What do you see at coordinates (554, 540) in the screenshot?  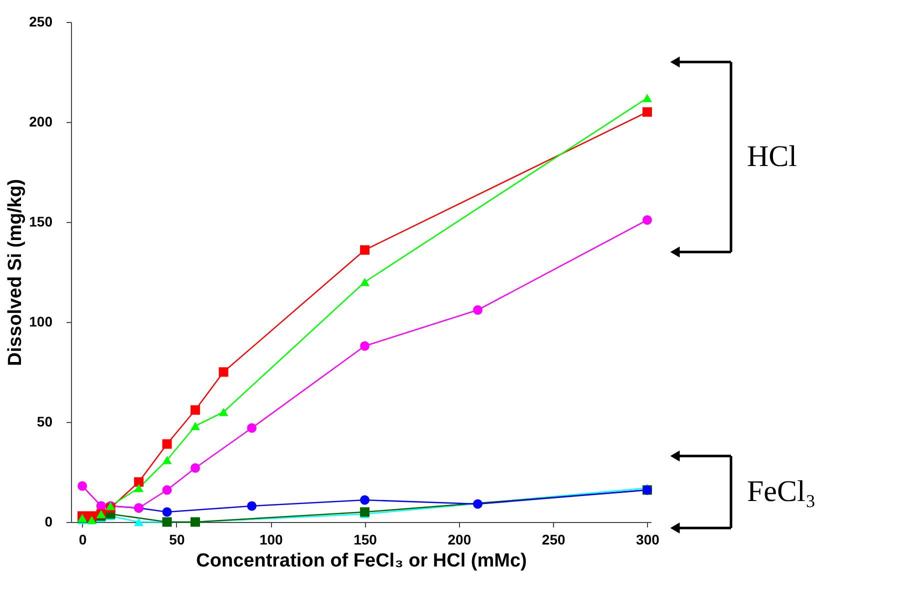 I see `x-tick-label: 250` at bounding box center [554, 540].